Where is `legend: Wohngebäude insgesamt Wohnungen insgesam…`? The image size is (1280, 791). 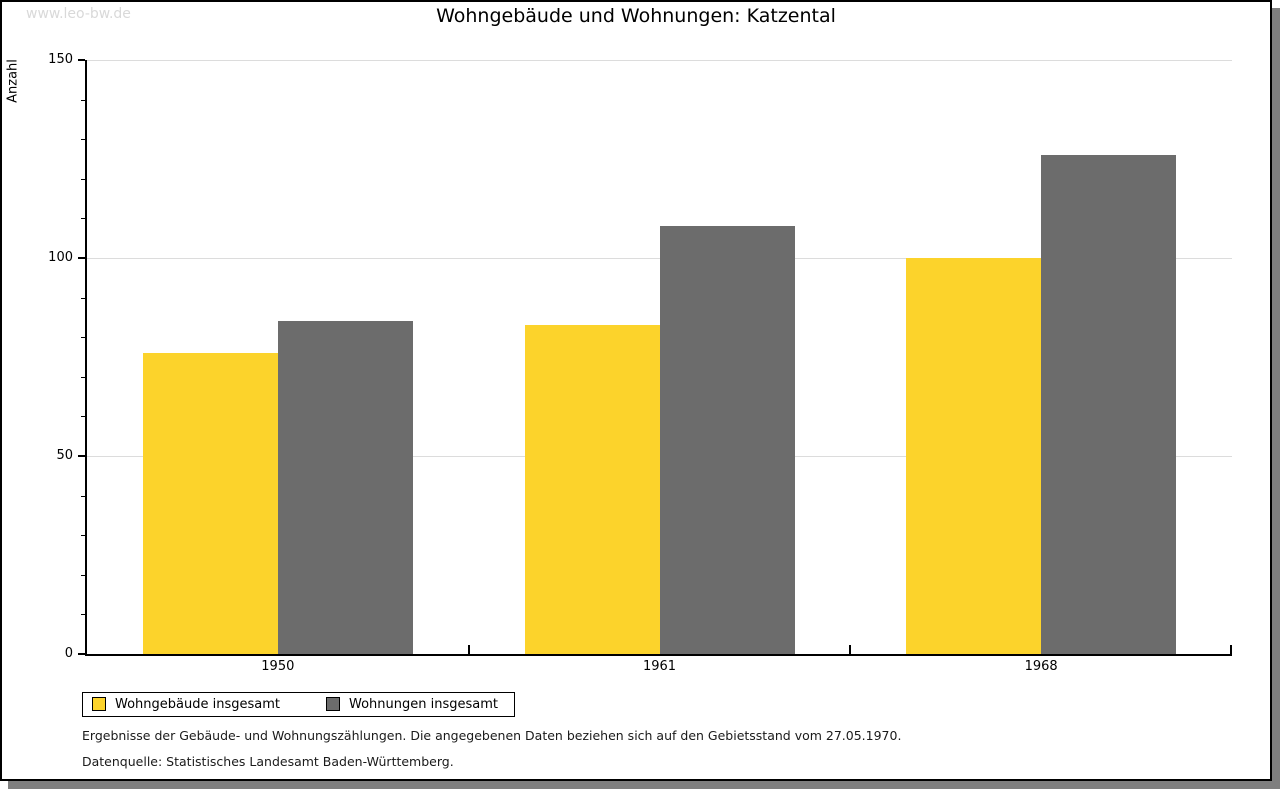 legend: Wohngebäude insgesamt Wohnungen insgesam… is located at coordinates (298, 704).